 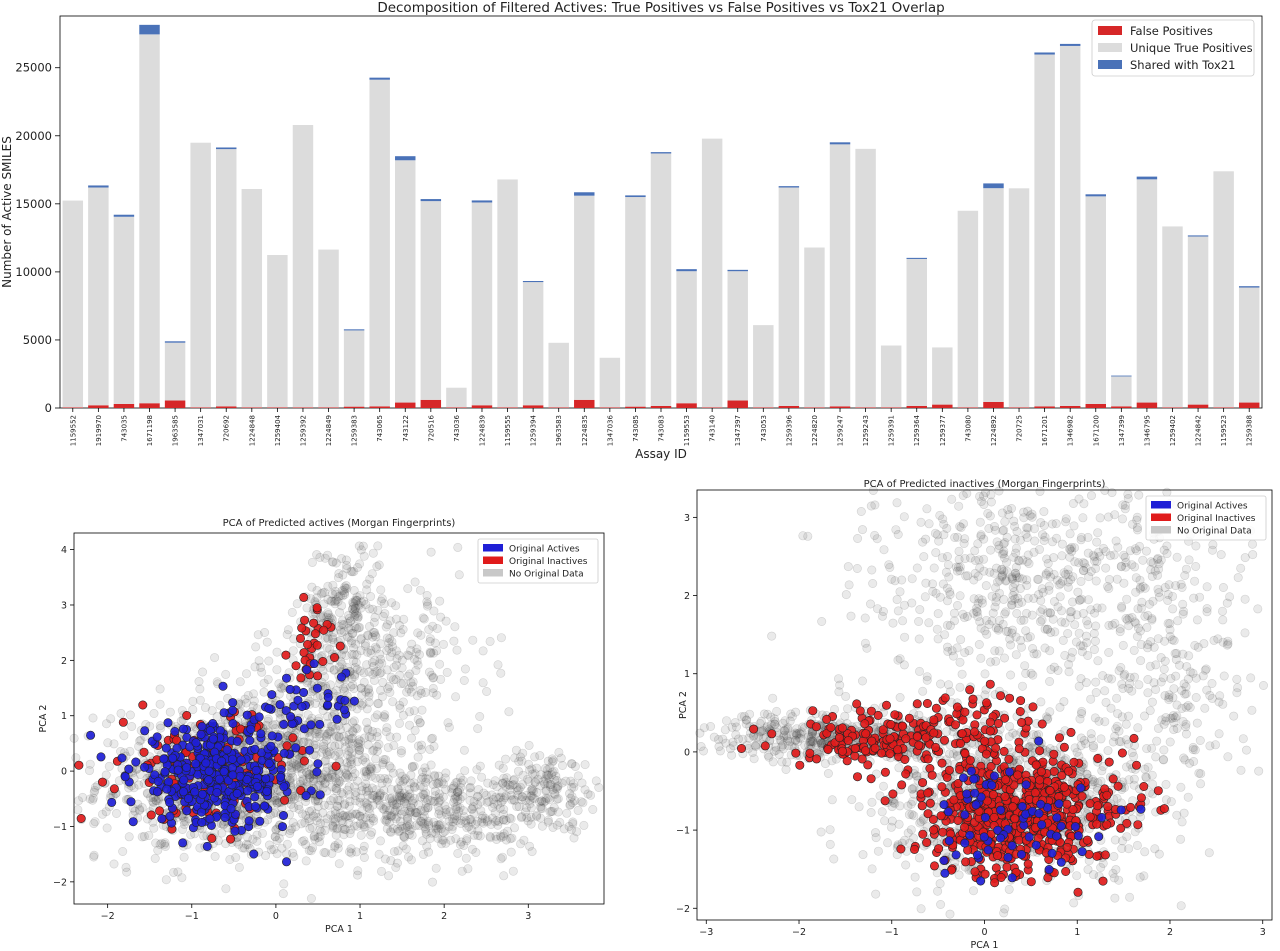 I want to click on x-tick-label: 1347399, so click(x=1122, y=430).